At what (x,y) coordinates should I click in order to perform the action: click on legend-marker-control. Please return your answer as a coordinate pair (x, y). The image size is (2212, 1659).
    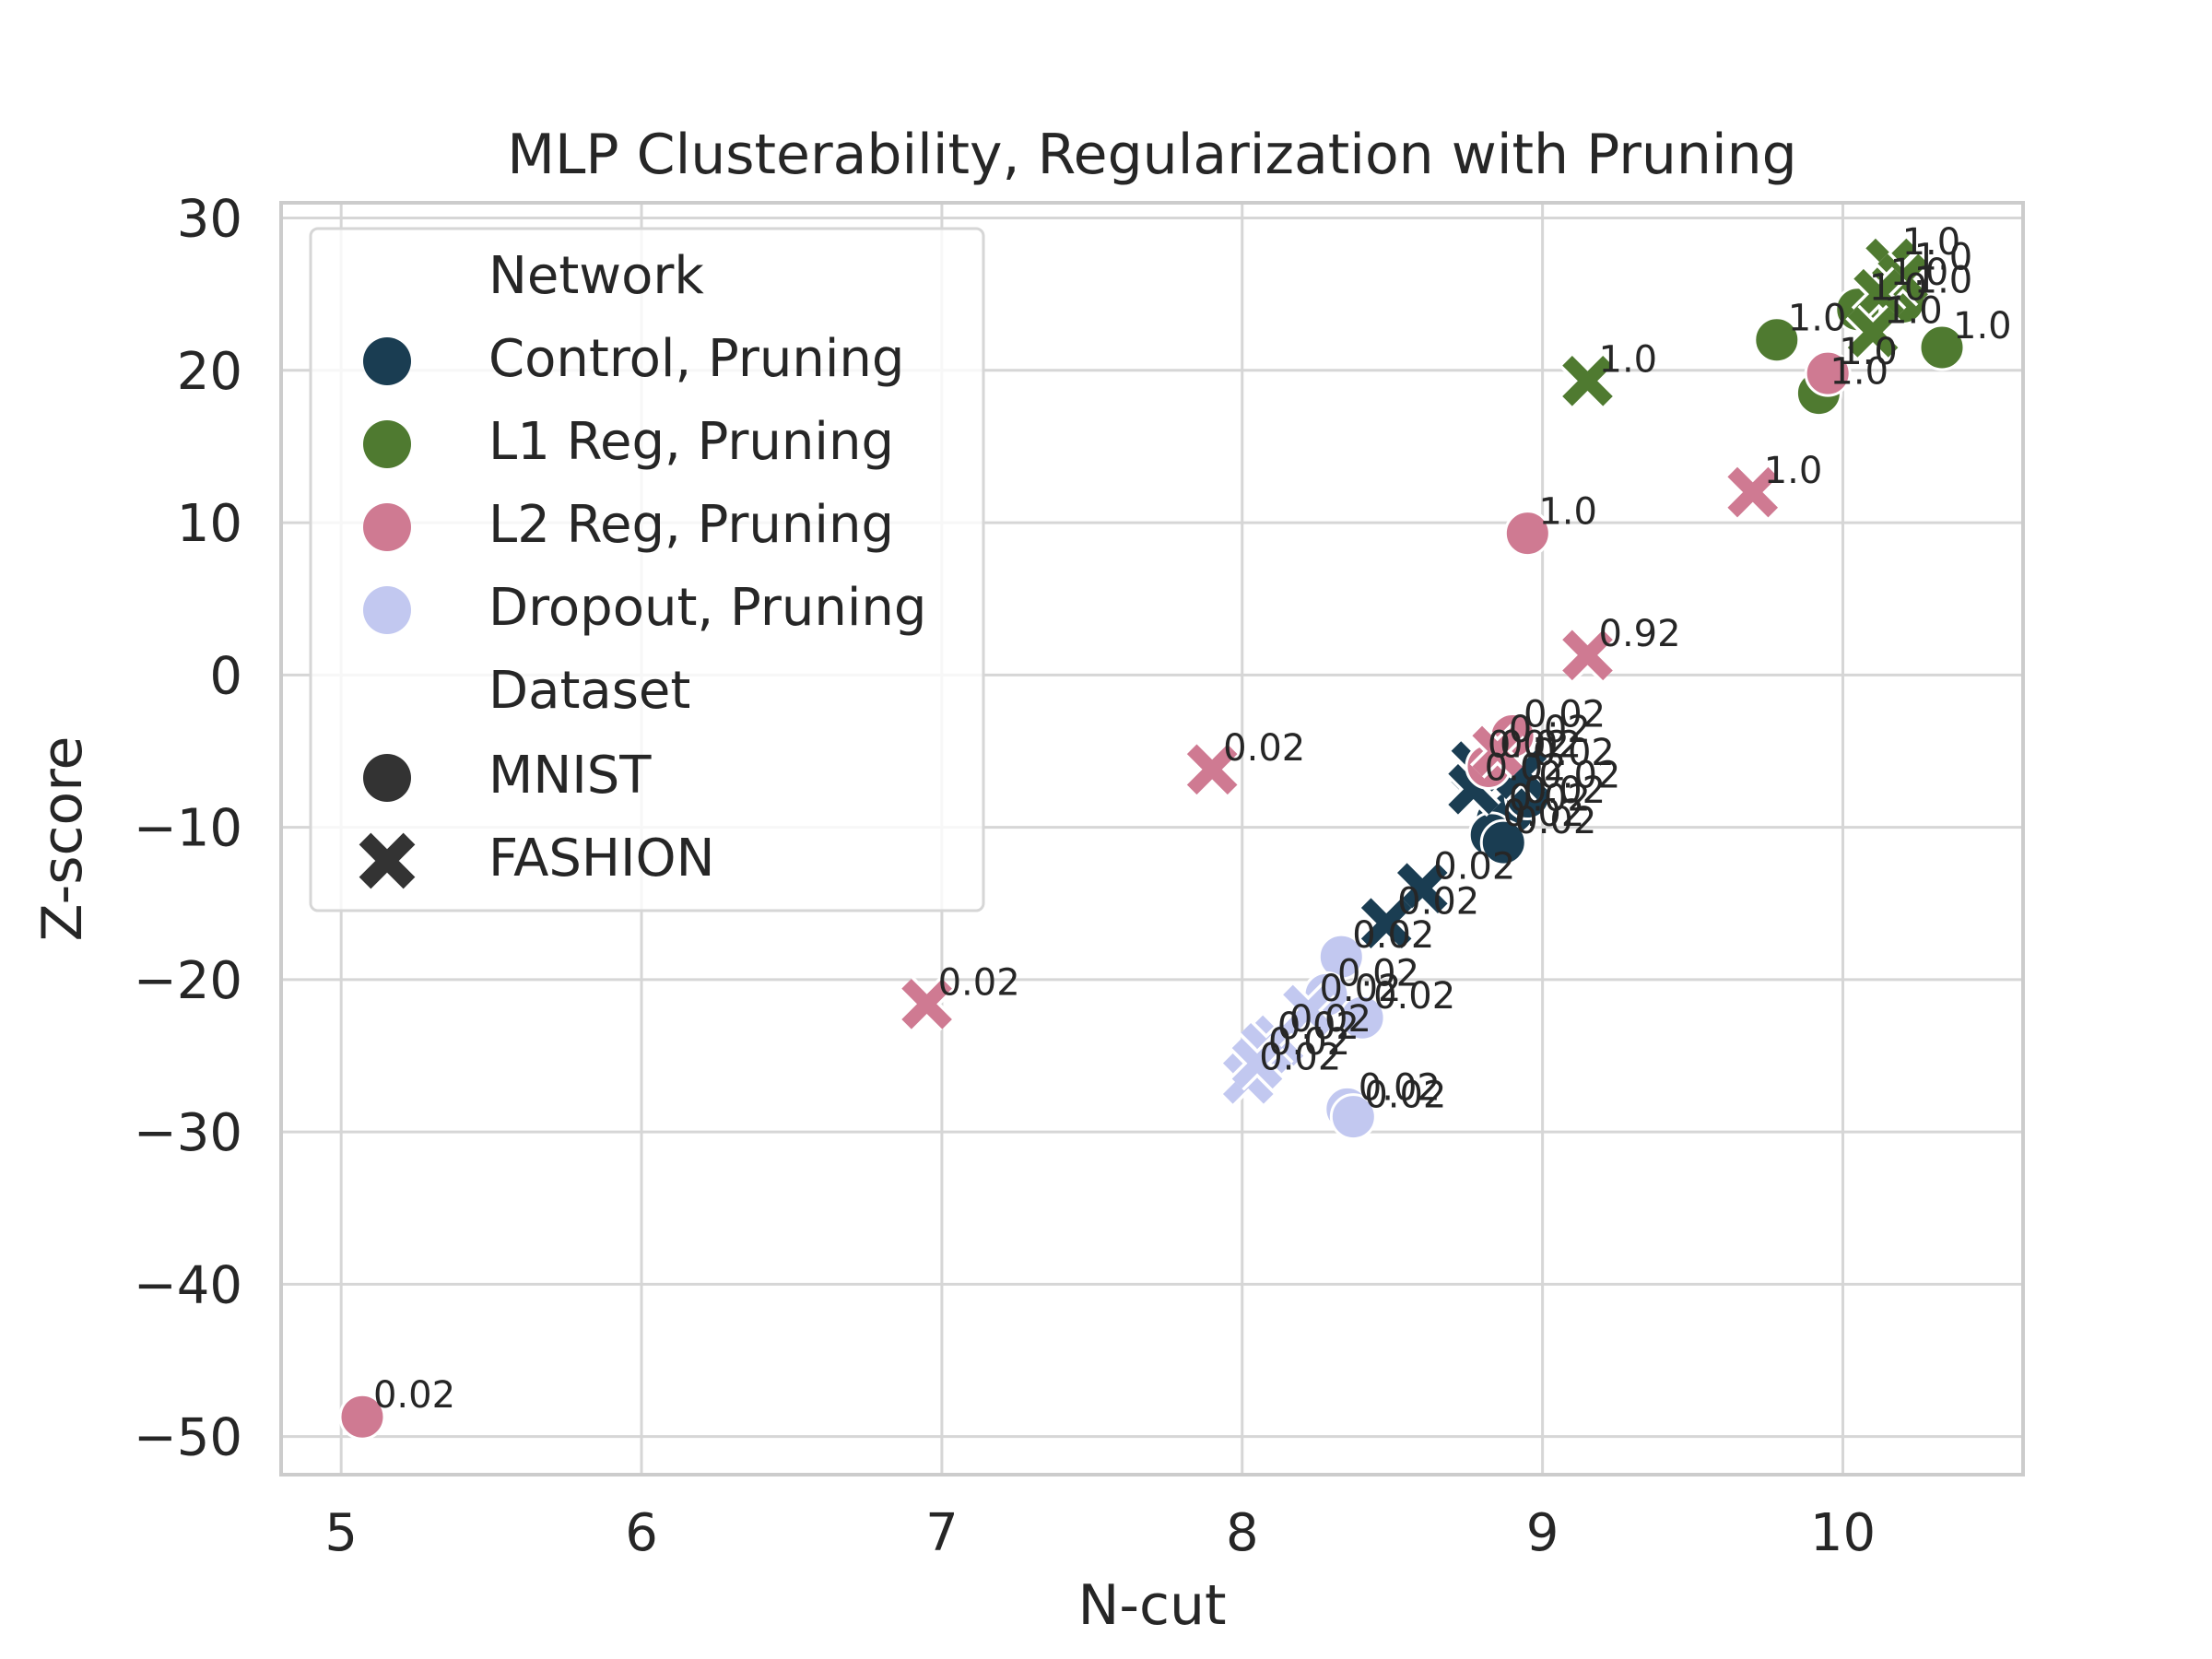
    Looking at the image, I should click on (387, 361).